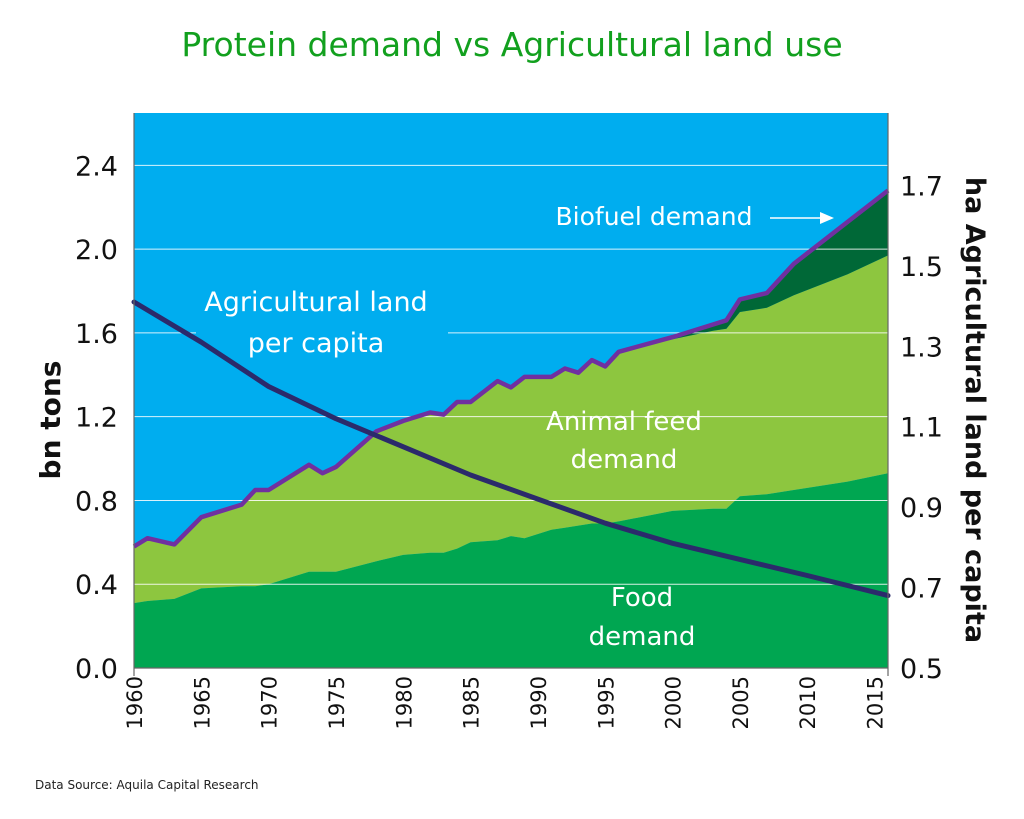 The height and width of the screenshot is (819, 1024). I want to click on y-tick-label-right: 1.1, so click(921, 428).